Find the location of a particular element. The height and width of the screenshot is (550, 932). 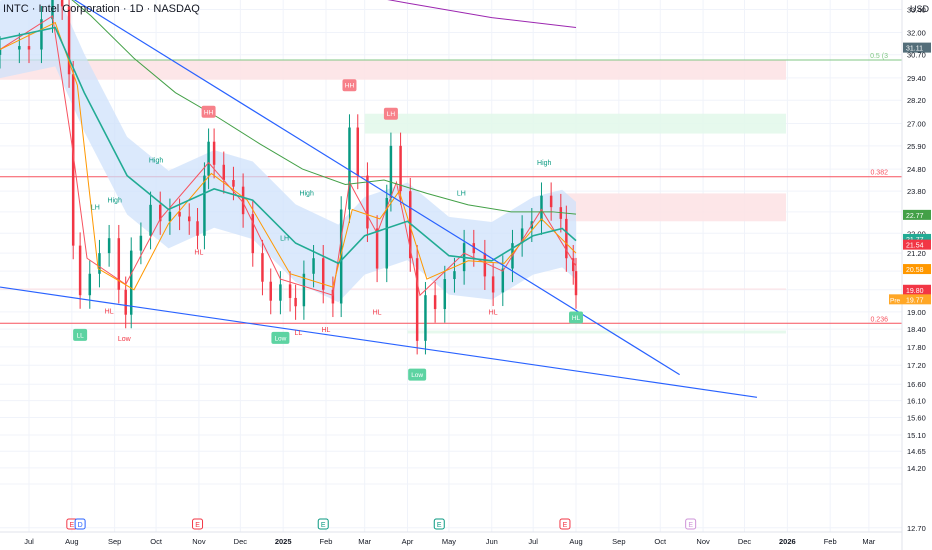

price-badge: 20.58 is located at coordinates (915, 270).